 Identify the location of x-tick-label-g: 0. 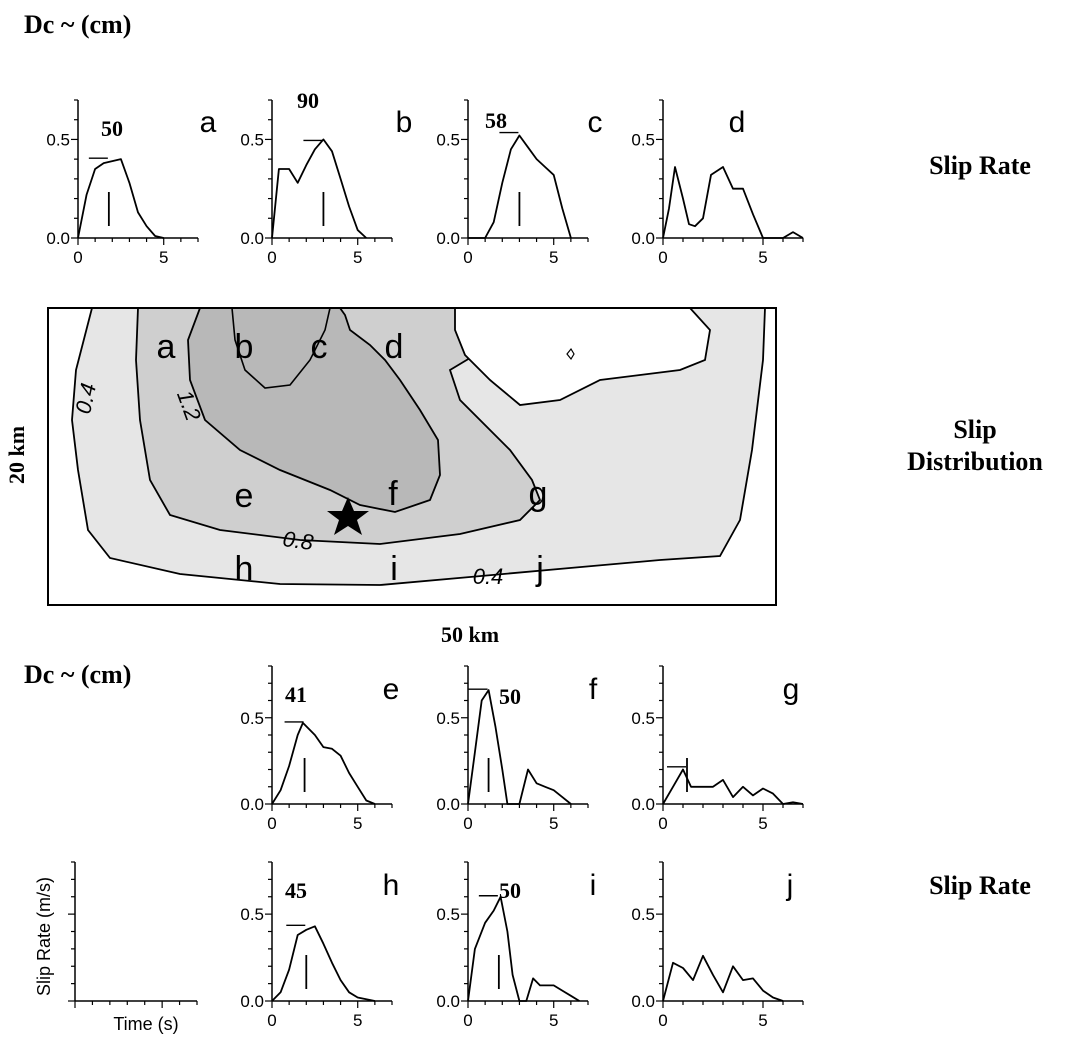
(662, 823).